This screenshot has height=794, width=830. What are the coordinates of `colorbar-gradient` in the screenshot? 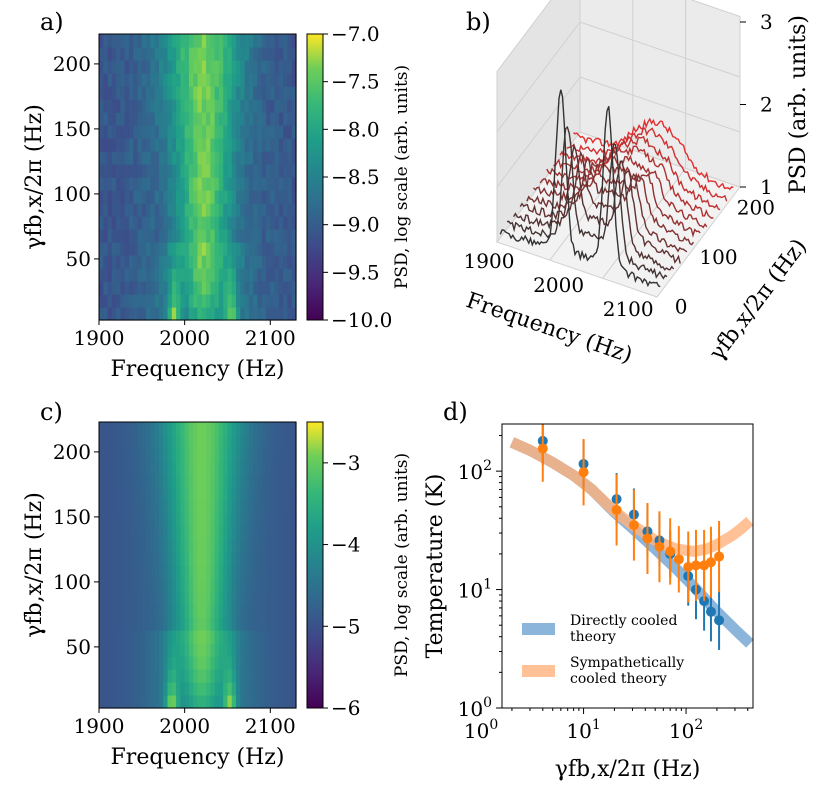 It's located at (315, 565).